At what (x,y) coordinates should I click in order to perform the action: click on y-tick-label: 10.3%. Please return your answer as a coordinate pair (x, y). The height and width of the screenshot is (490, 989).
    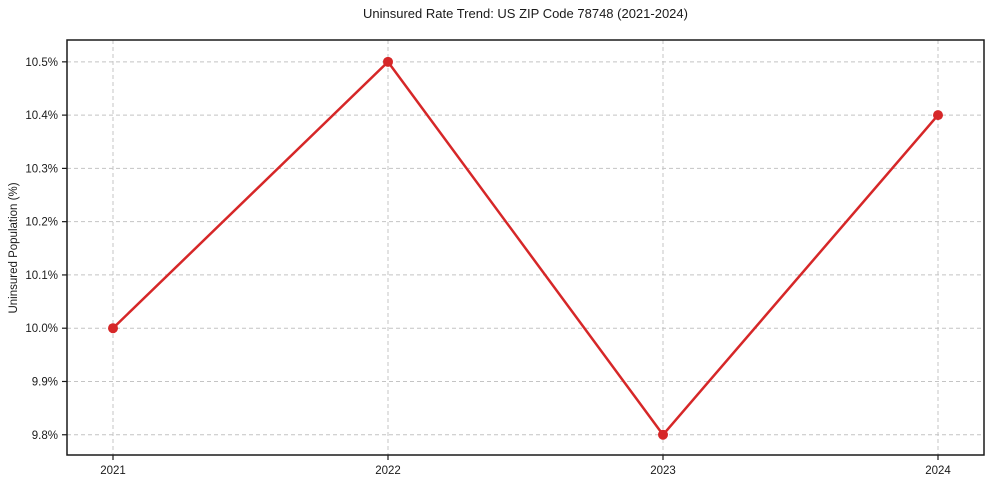
    Looking at the image, I should click on (41, 169).